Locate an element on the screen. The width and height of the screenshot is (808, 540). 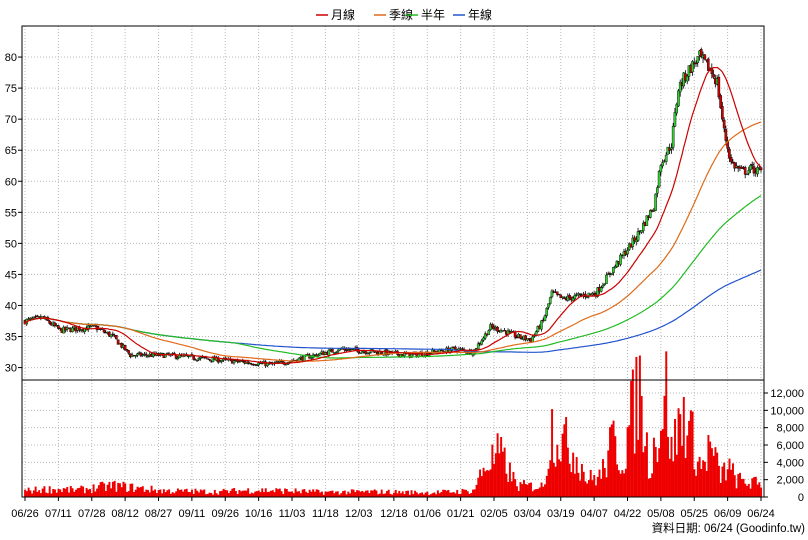
x-tick-label: 12/18 is located at coordinates (394, 514).